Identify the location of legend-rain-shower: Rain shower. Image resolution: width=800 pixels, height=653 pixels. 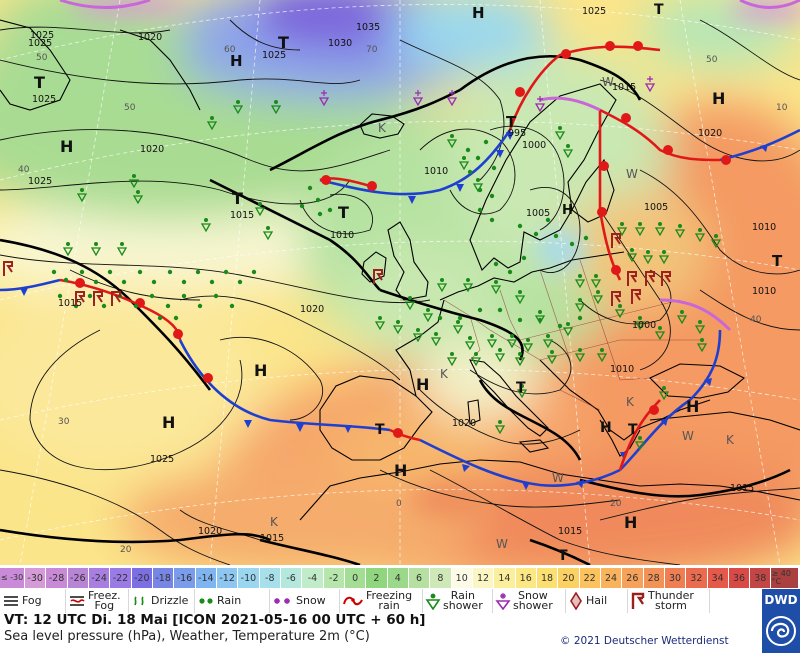
(458, 601).